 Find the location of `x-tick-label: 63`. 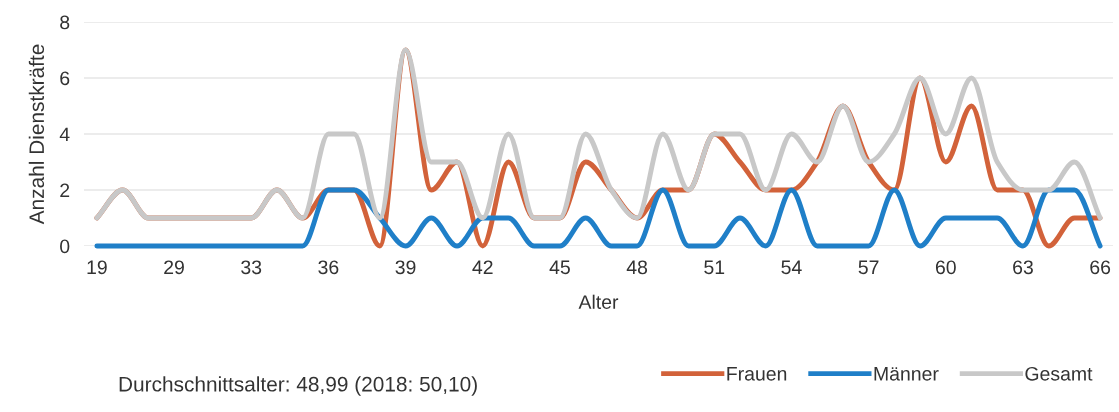

x-tick-label: 63 is located at coordinates (1023, 267).